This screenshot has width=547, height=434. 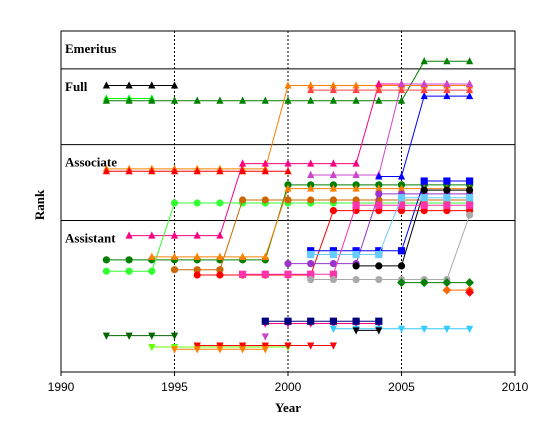 I want to click on emeritus-band-label: Emeritus, so click(x=90, y=48).